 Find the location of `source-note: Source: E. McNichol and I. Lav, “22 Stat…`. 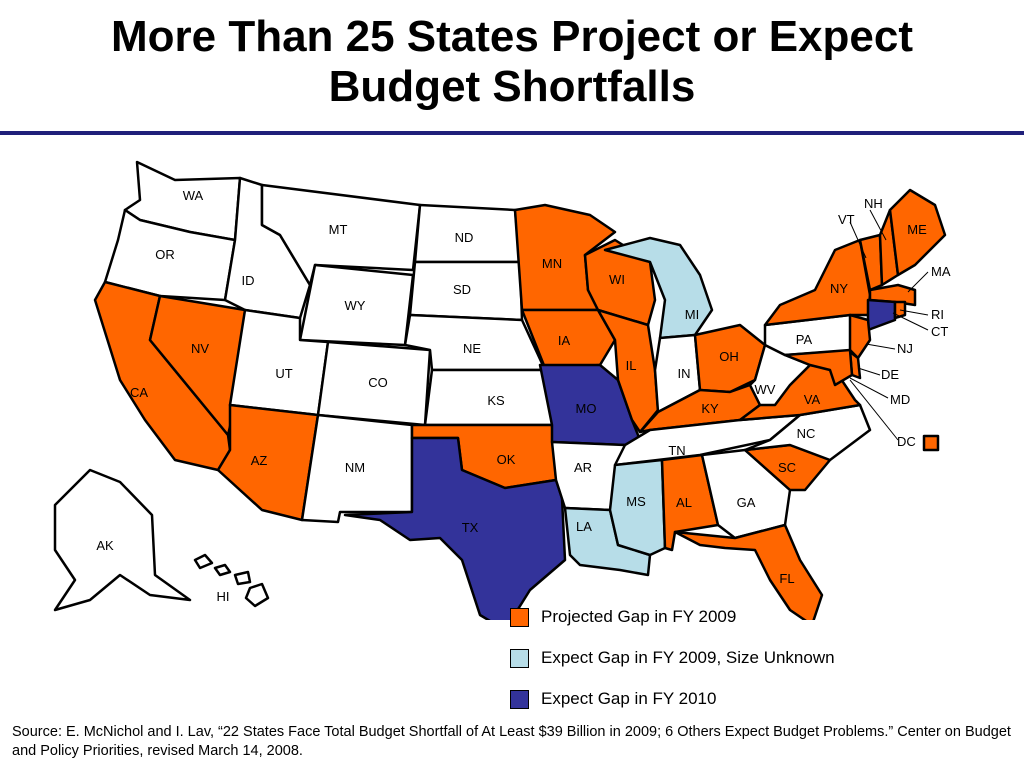

source-note: Source: E. McNichol and I. Lav, “22 Stat… is located at coordinates (511, 741).